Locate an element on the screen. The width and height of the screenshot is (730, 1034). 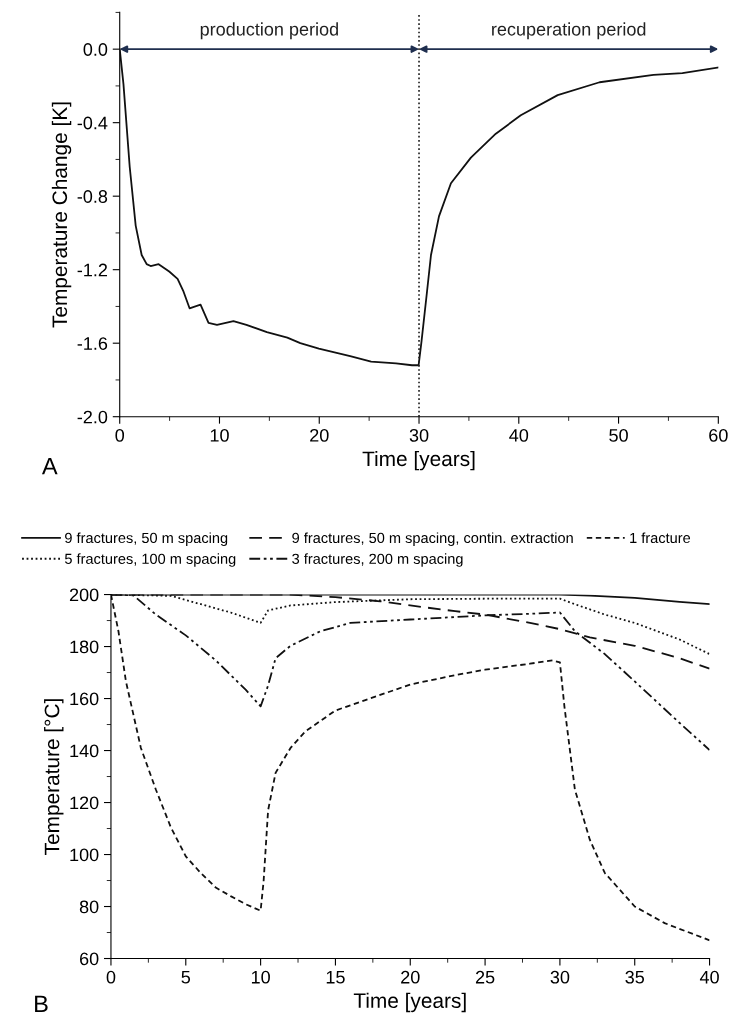
legend-label: 3 fractures, 200 m spacing is located at coordinates (377, 560).